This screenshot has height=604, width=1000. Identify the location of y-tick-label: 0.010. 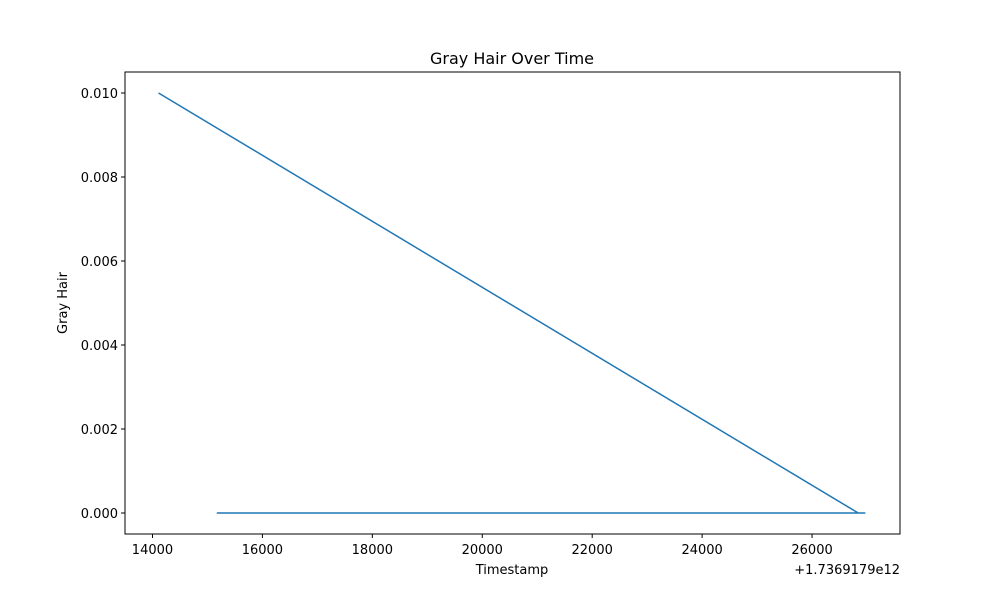
(99, 94).